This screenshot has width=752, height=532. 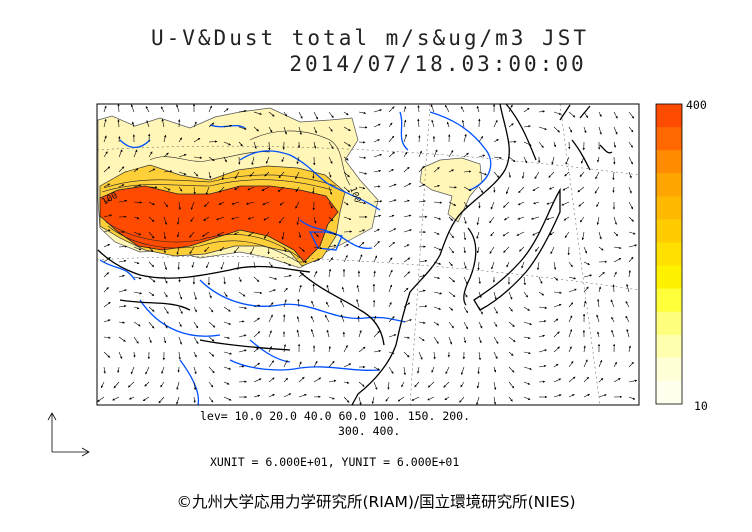 What do you see at coordinates (701, 406) in the screenshot?
I see `colorbar-min-label: 10` at bounding box center [701, 406].